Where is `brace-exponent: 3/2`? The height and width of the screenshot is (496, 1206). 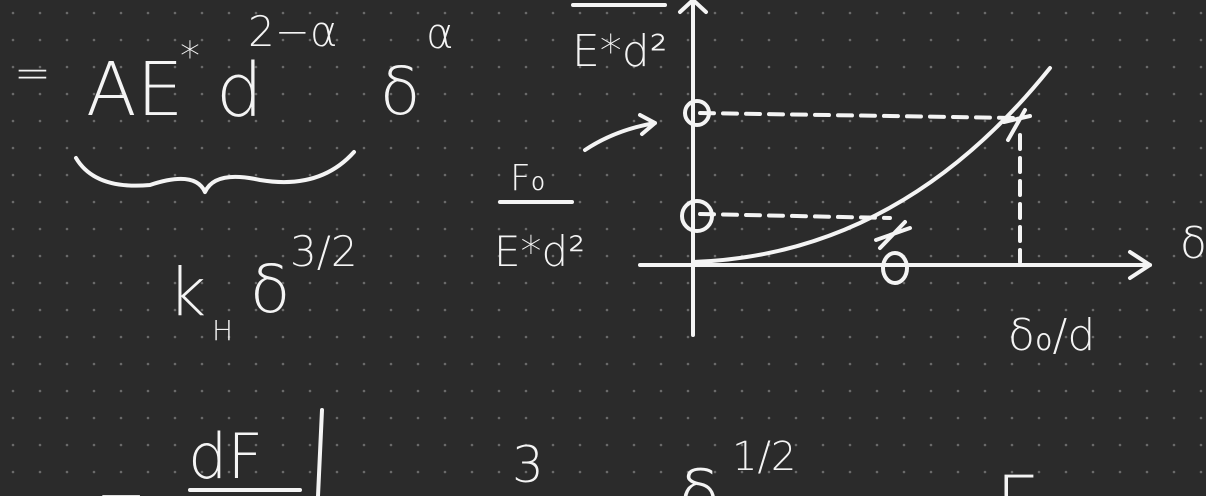 brace-exponent: 3/2 is located at coordinates (324, 251).